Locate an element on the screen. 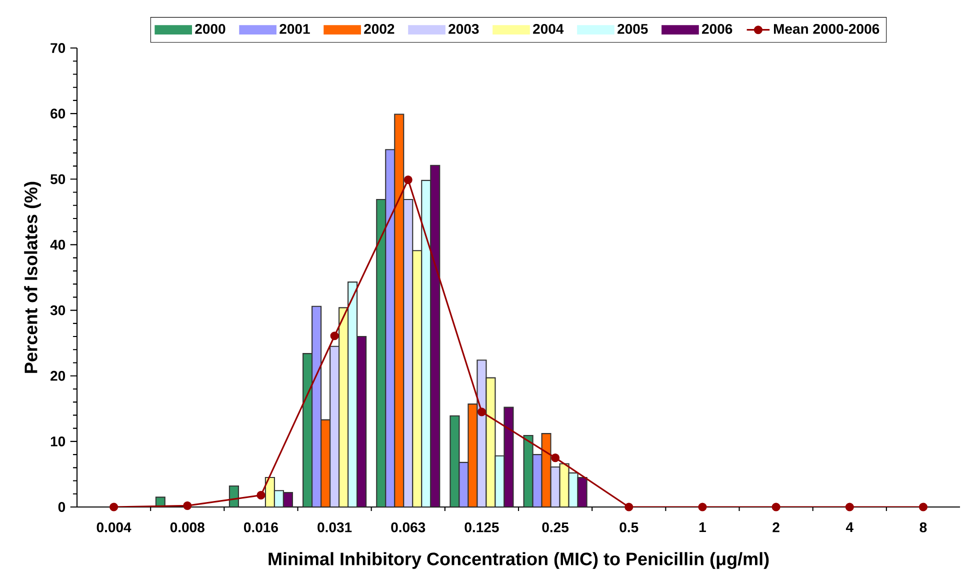 This screenshot has width=962, height=579. y-tick-label: 40 is located at coordinates (58, 245).